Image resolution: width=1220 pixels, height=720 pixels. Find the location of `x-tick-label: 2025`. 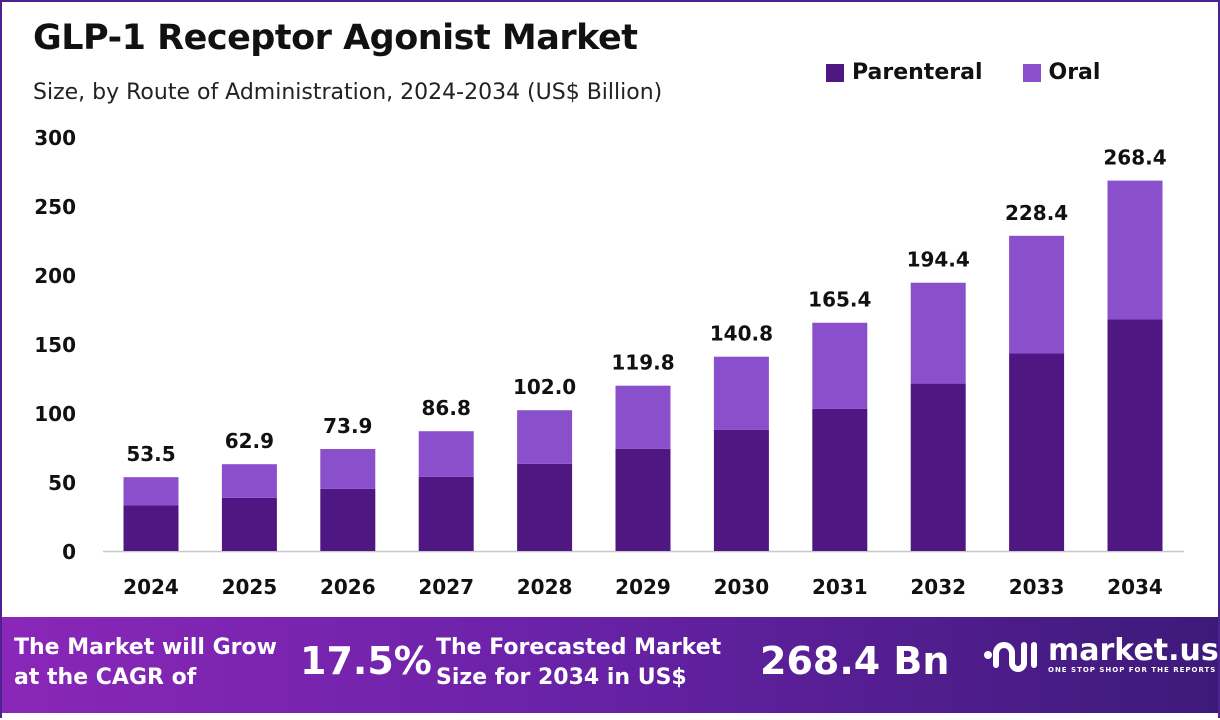

x-tick-label: 2025 is located at coordinates (250, 587).